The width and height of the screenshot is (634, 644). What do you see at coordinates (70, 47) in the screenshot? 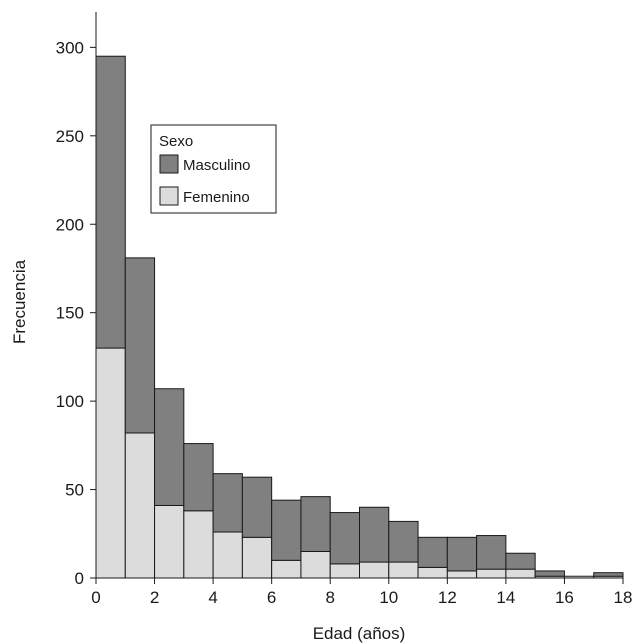
I see `y-tick-label-6: 300` at bounding box center [70, 47].